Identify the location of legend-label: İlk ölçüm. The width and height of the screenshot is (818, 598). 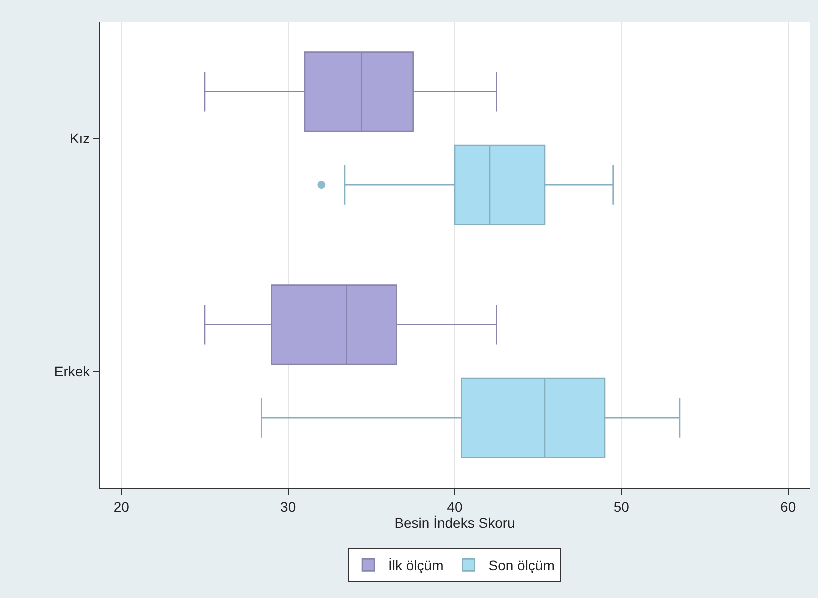
(416, 566).